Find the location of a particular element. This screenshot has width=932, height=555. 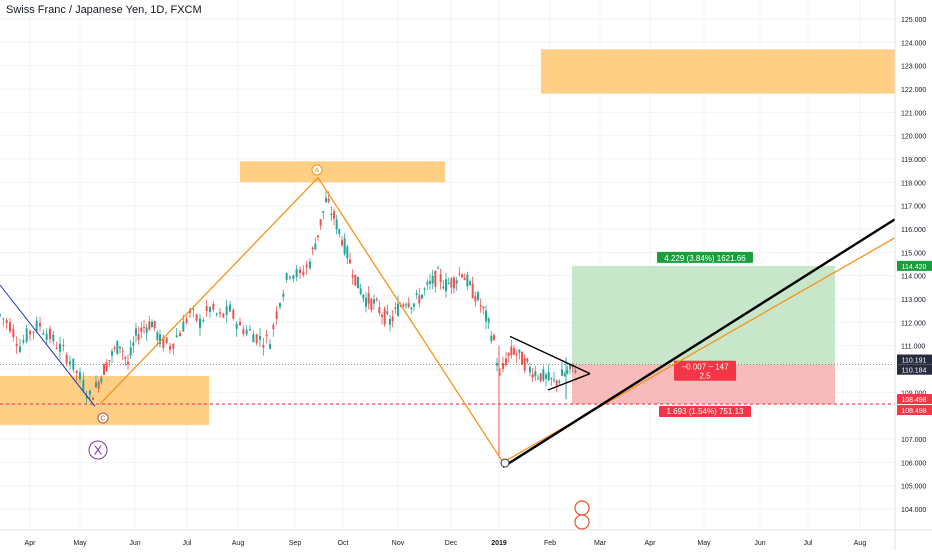

entry-label-line1: −0.007 ~ 147 is located at coordinates (705, 367).